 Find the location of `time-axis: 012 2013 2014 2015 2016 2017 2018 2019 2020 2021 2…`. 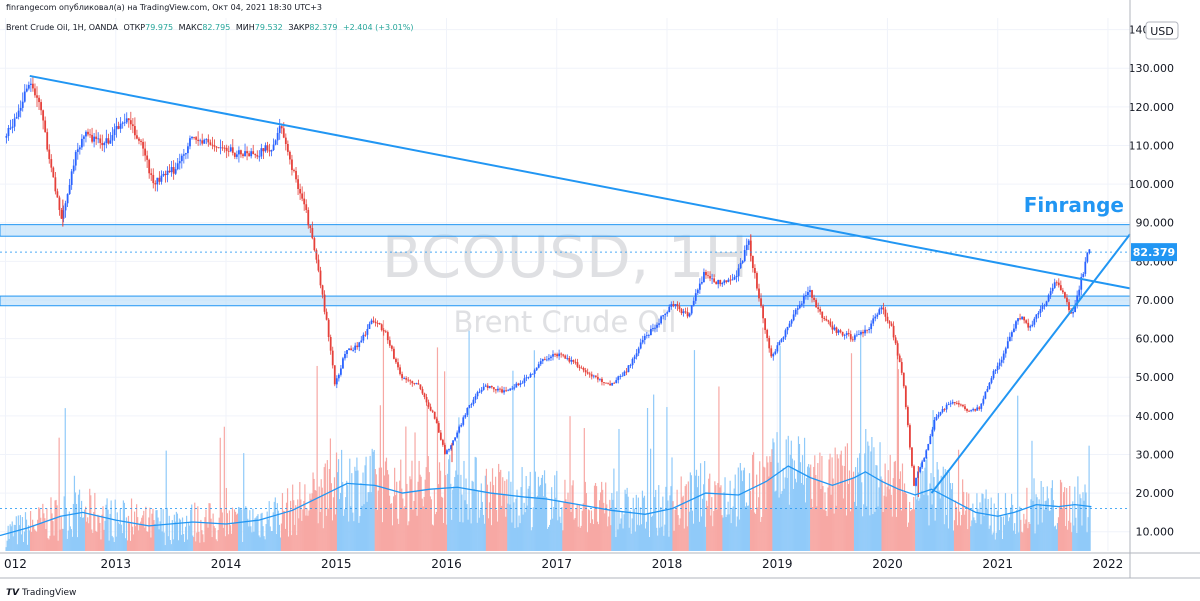

time-axis: 012 2013 2014 2015 2016 2017 2018 2019 2020 2021 2… is located at coordinates (600, 565).